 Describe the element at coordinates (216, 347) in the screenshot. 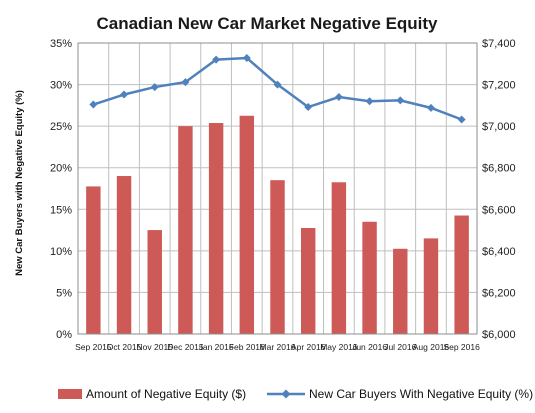

I see `x-tick-label: Jan 2016` at that location.